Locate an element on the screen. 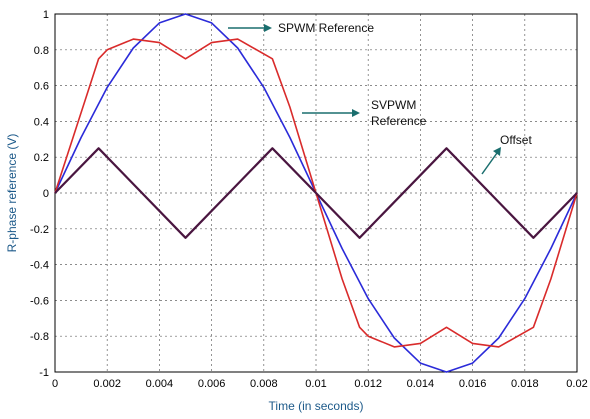 Image resolution: width=590 pixels, height=419 pixels. annotation-spwm-arrowhead is located at coordinates (268, 28).